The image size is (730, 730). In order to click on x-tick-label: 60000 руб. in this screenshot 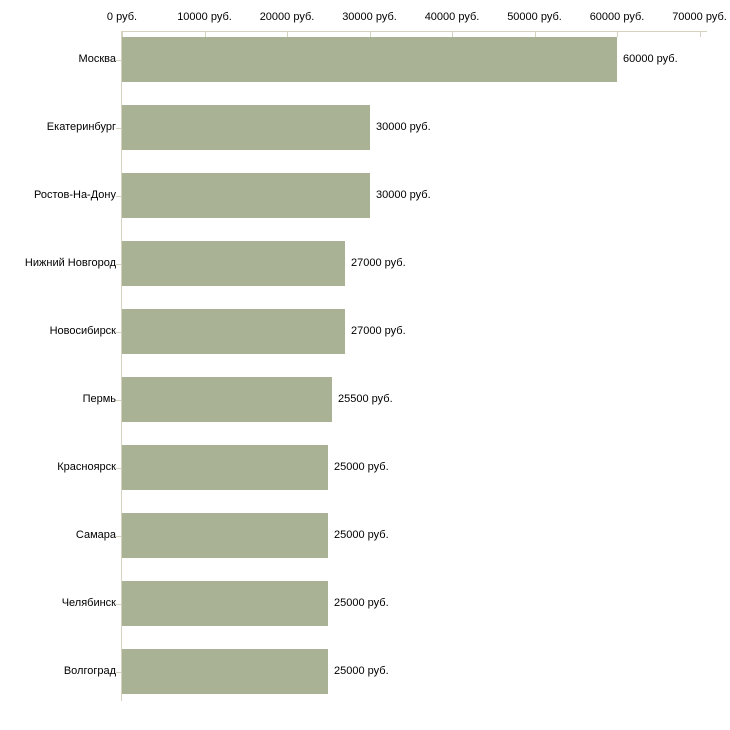, I will do `click(617, 17)`.